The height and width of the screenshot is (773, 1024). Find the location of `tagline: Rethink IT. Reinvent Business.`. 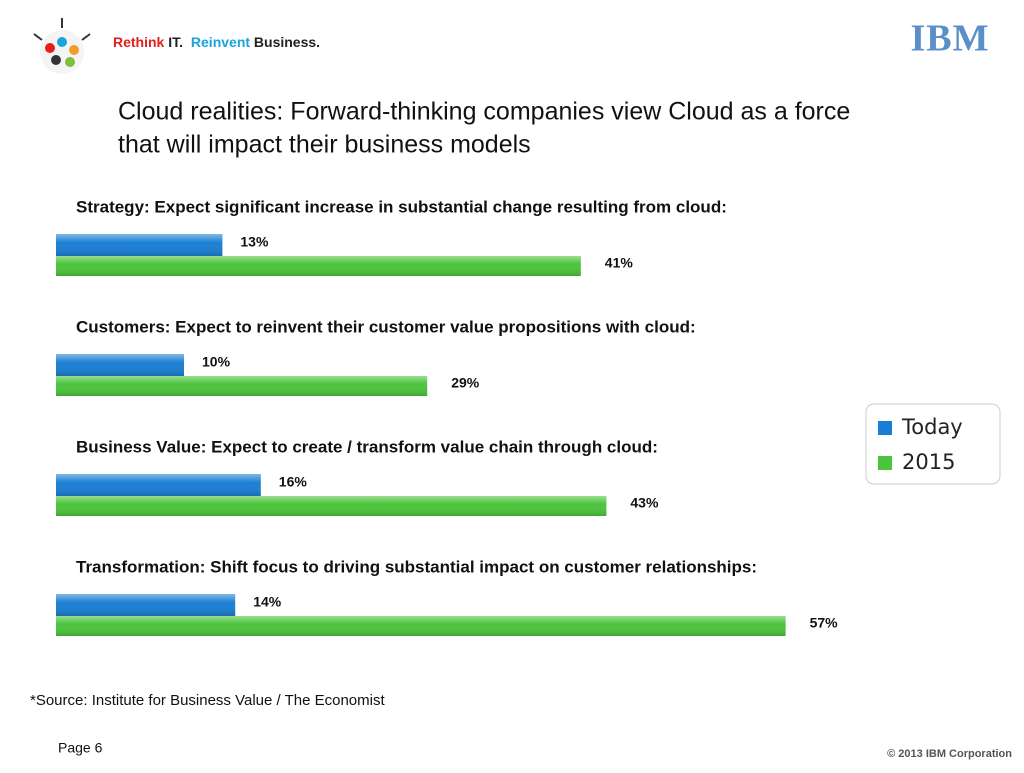

tagline: Rethink IT. Reinvent Business. is located at coordinates (216, 42).